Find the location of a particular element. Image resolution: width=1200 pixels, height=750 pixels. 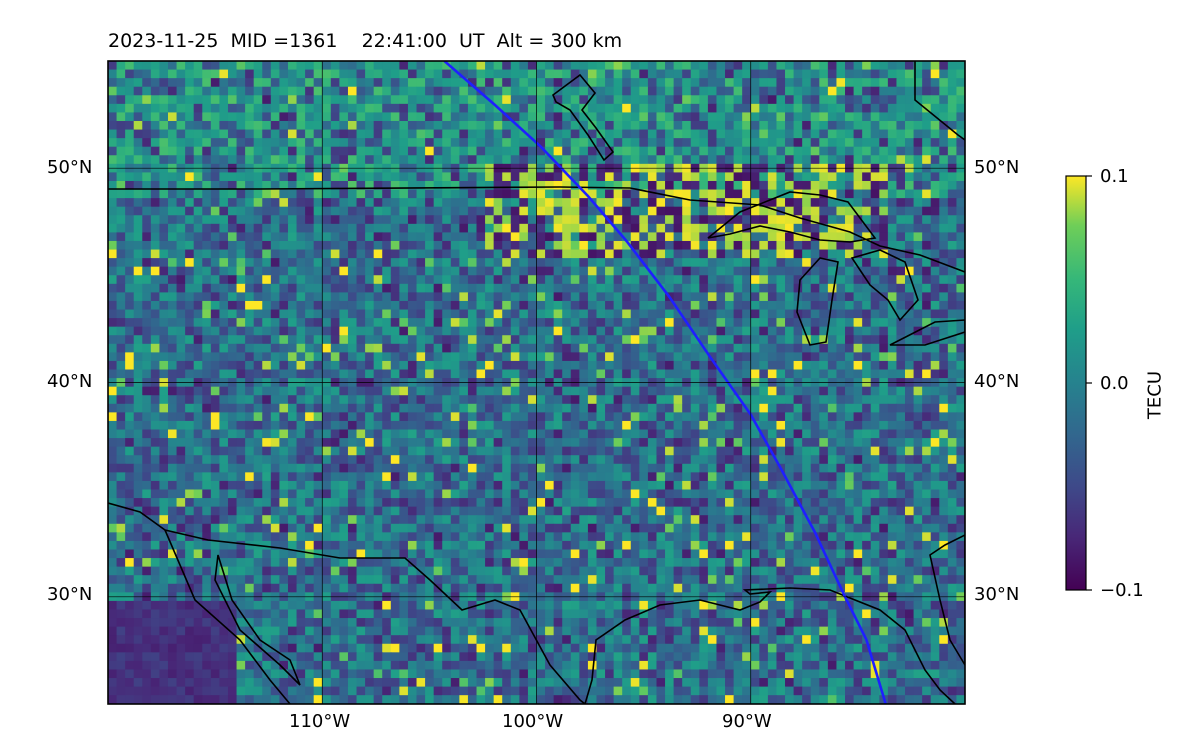

lon-tick-label: 100°W is located at coordinates (533, 721).